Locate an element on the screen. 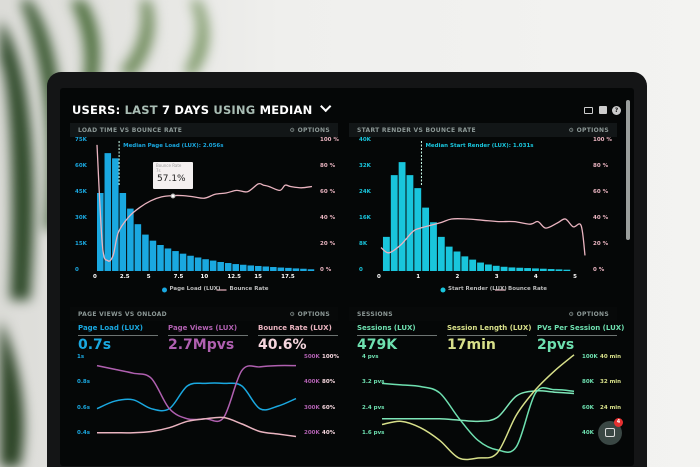 The image size is (700, 467). y-tick-label: 0 is located at coordinates (361, 270).